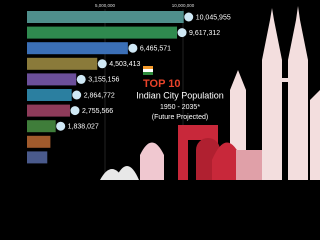  Describe the element at coordinates (83, 127) in the screenshot. I see `value-label: 1,838,027` at that location.